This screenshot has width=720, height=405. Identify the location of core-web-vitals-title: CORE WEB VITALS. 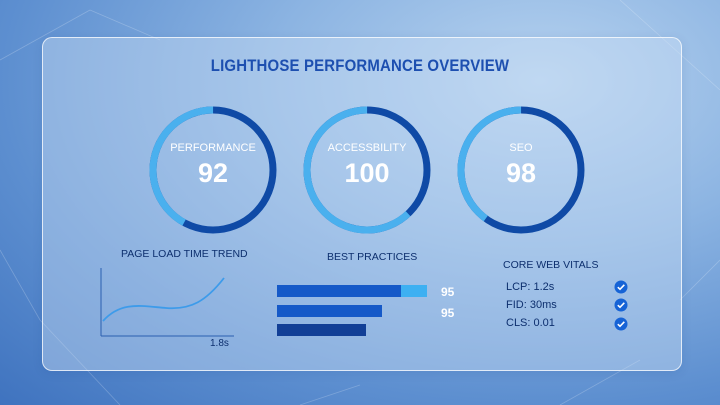
(551, 265).